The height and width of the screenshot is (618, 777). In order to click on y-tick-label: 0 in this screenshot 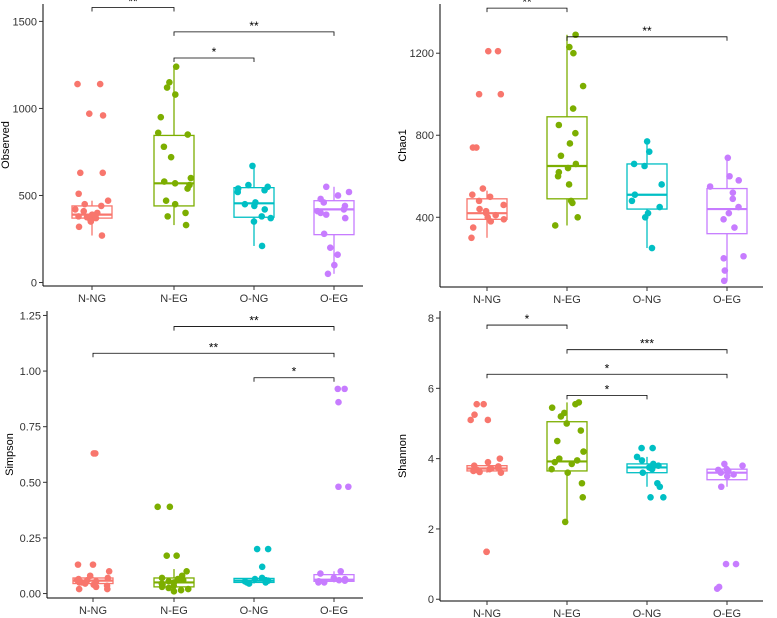, I will do `click(431, 600)`.